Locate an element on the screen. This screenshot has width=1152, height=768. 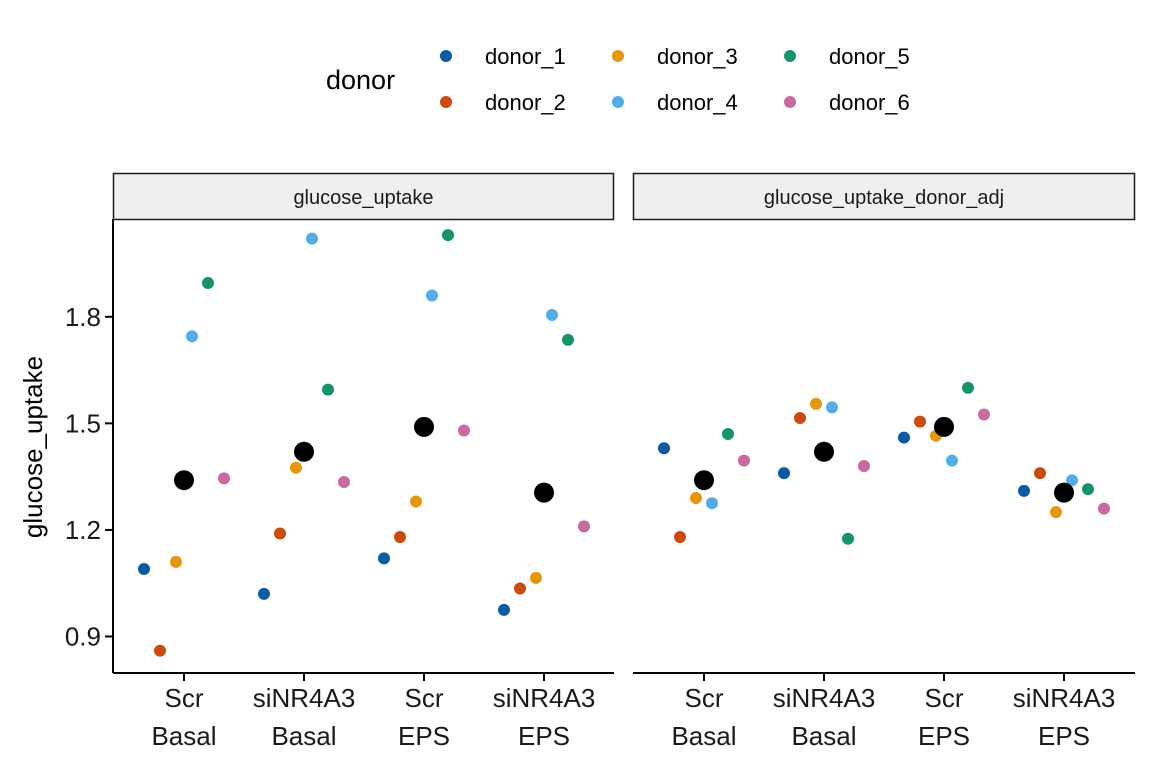
y-tick-label: 0.9 is located at coordinates (83, 636).